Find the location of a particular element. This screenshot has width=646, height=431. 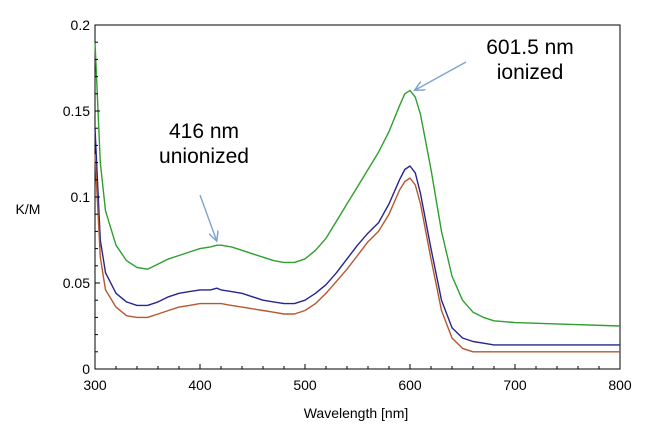

y-tick-label: 0.15 is located at coordinates (76, 111).